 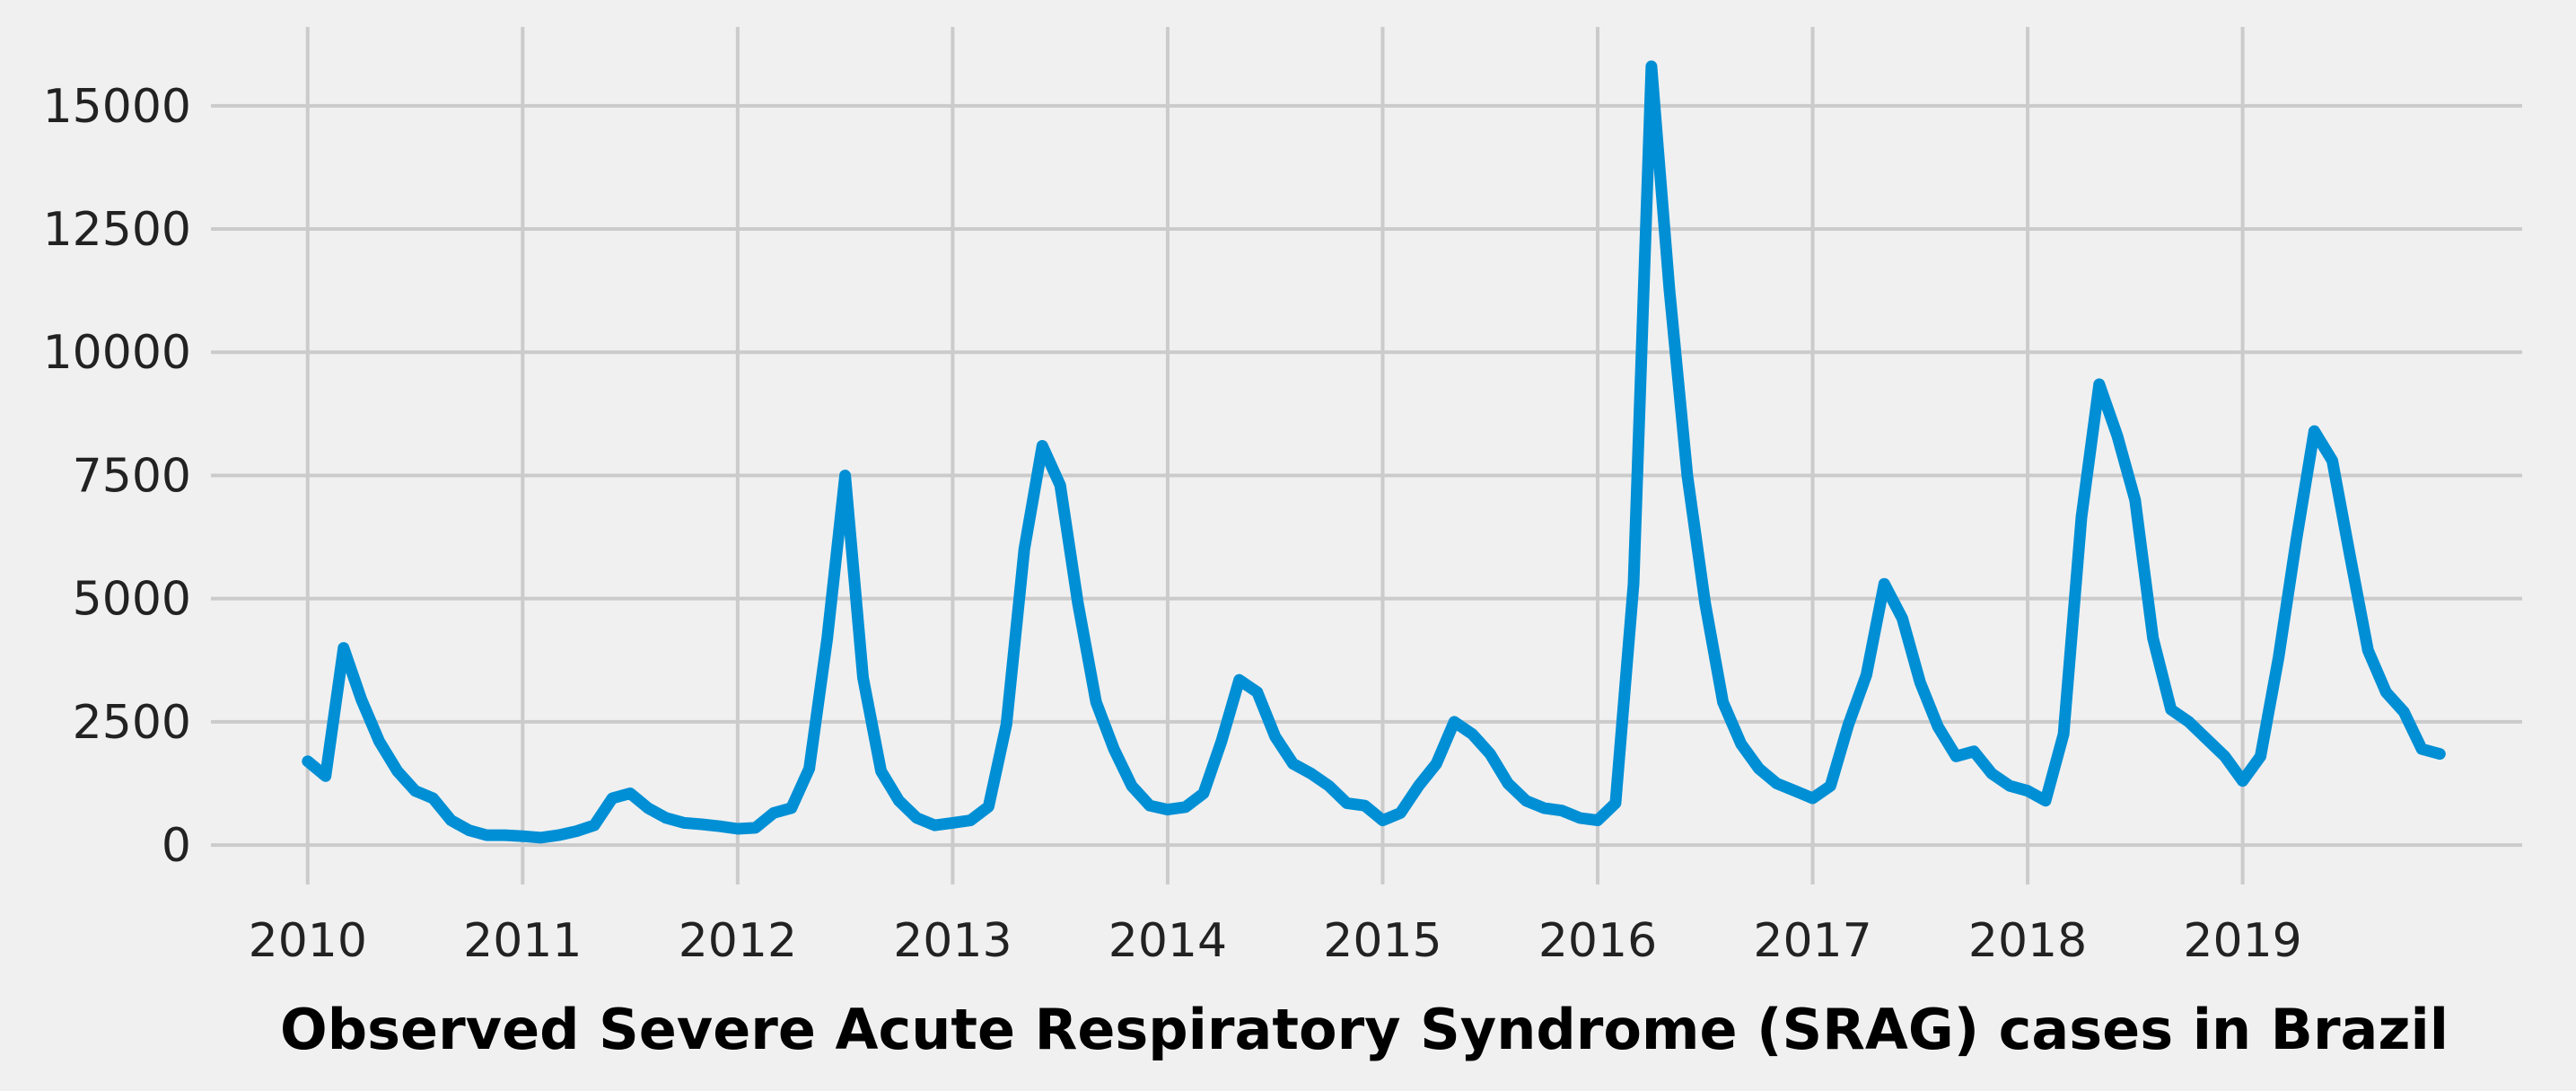 What do you see at coordinates (522, 941) in the screenshot?
I see `x-tick-label: 2011` at bounding box center [522, 941].